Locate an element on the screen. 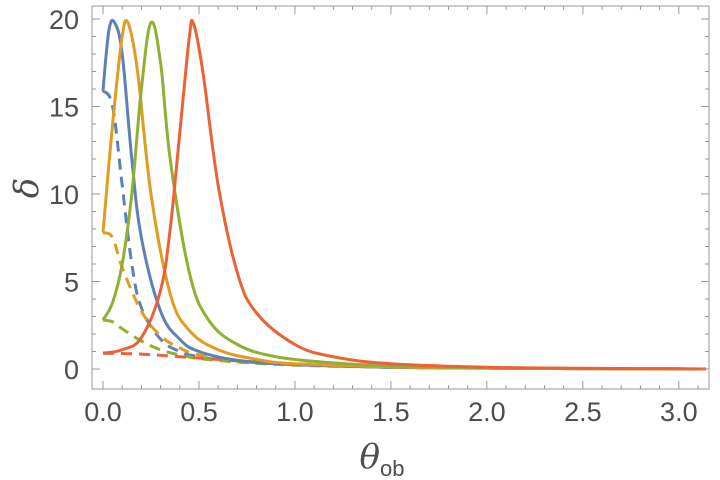 This screenshot has width=720, height=480. x-tick-label: 1.5 is located at coordinates (391, 412).